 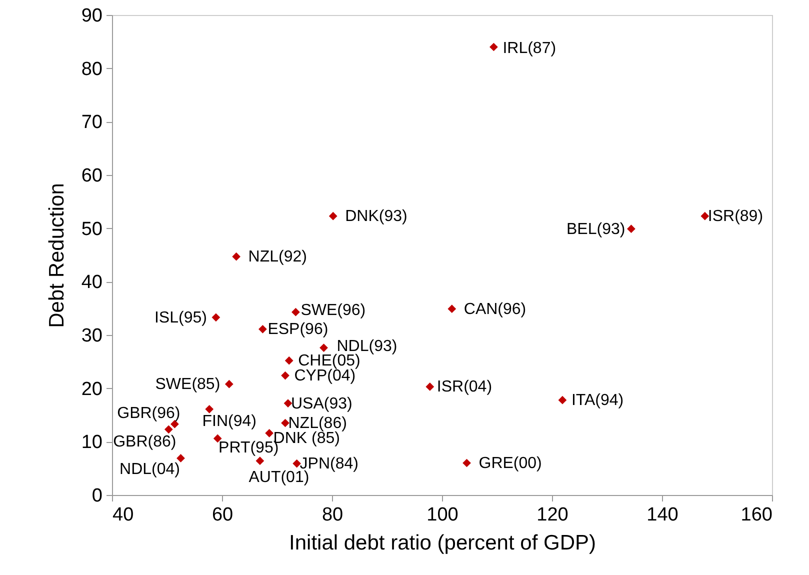 I want to click on x-axis-title: Initial debt ratio (percent of GDP), so click(x=442, y=543).